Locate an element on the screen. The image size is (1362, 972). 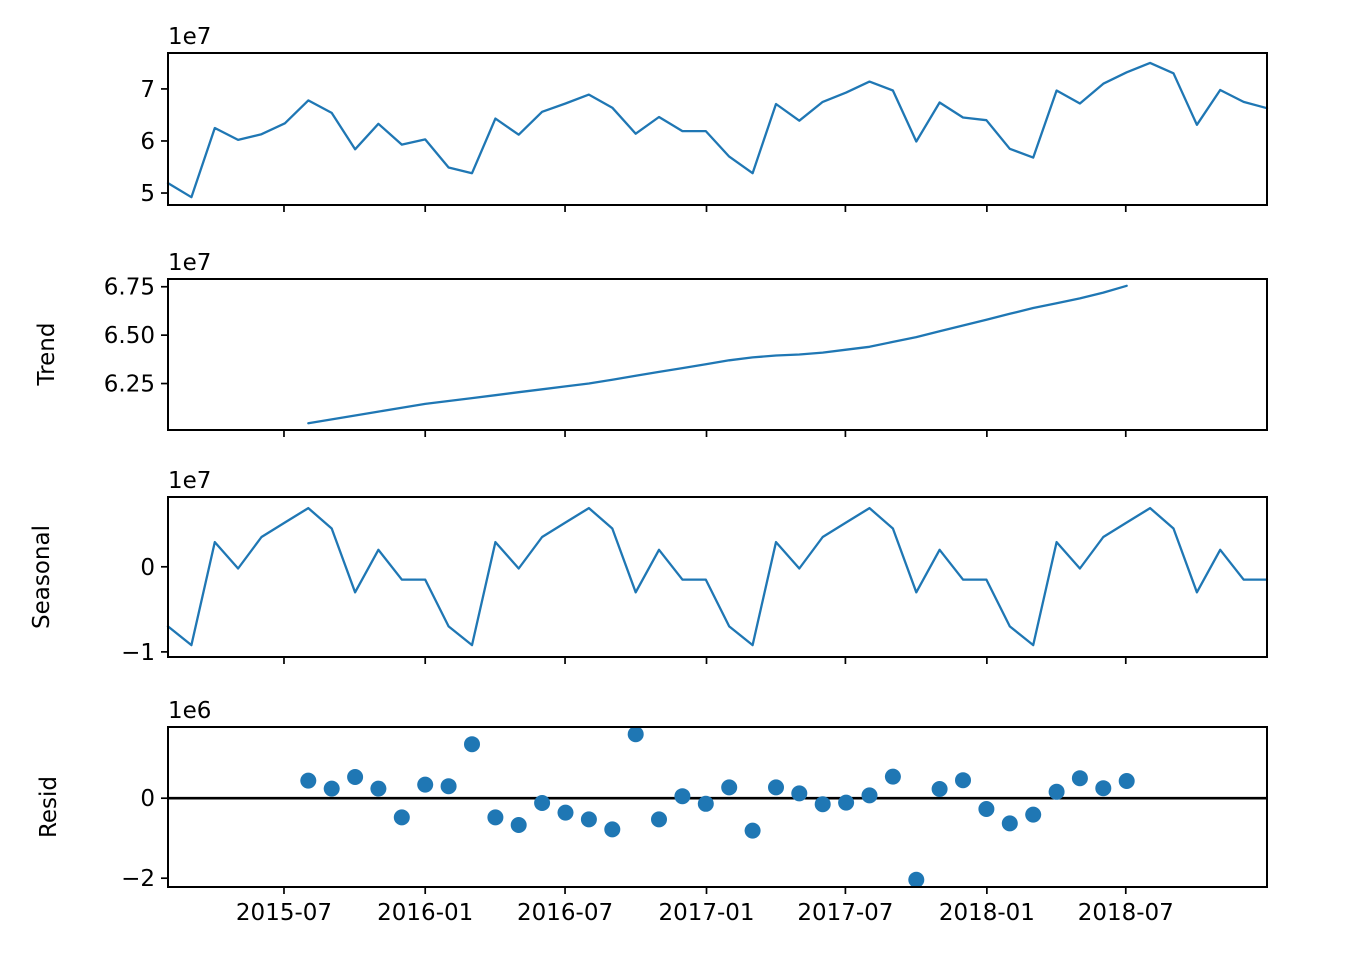
y-tick-label: 6.75 is located at coordinates (129, 288).